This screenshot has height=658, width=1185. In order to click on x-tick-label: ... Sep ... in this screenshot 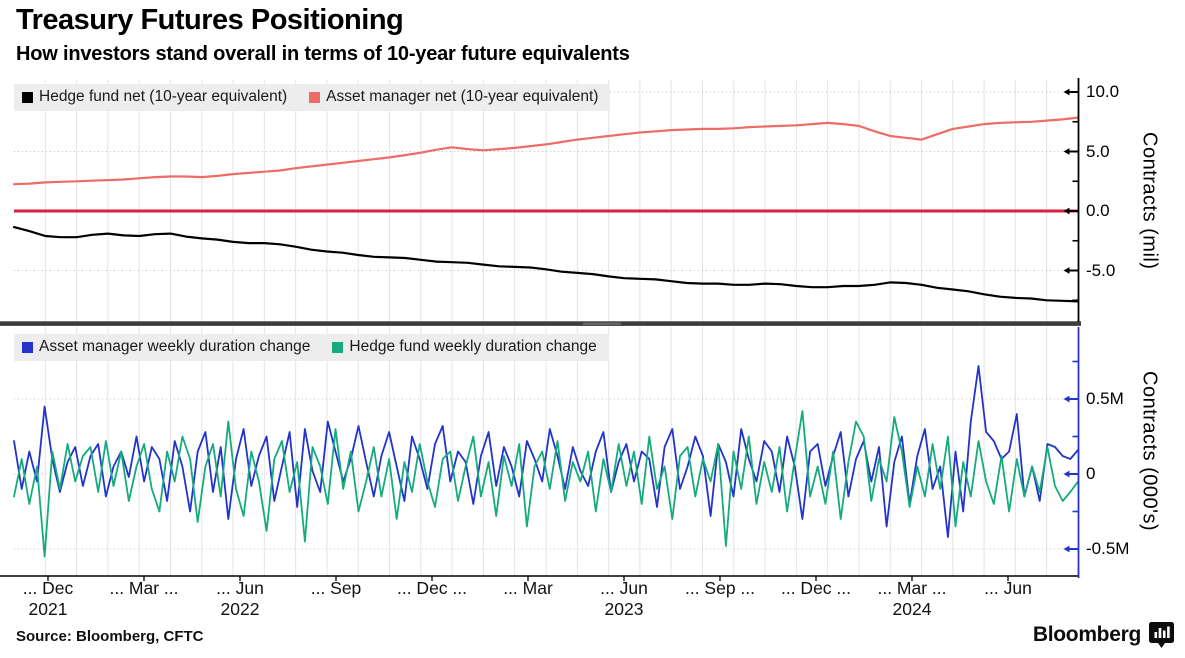, I will do `click(720, 588)`.